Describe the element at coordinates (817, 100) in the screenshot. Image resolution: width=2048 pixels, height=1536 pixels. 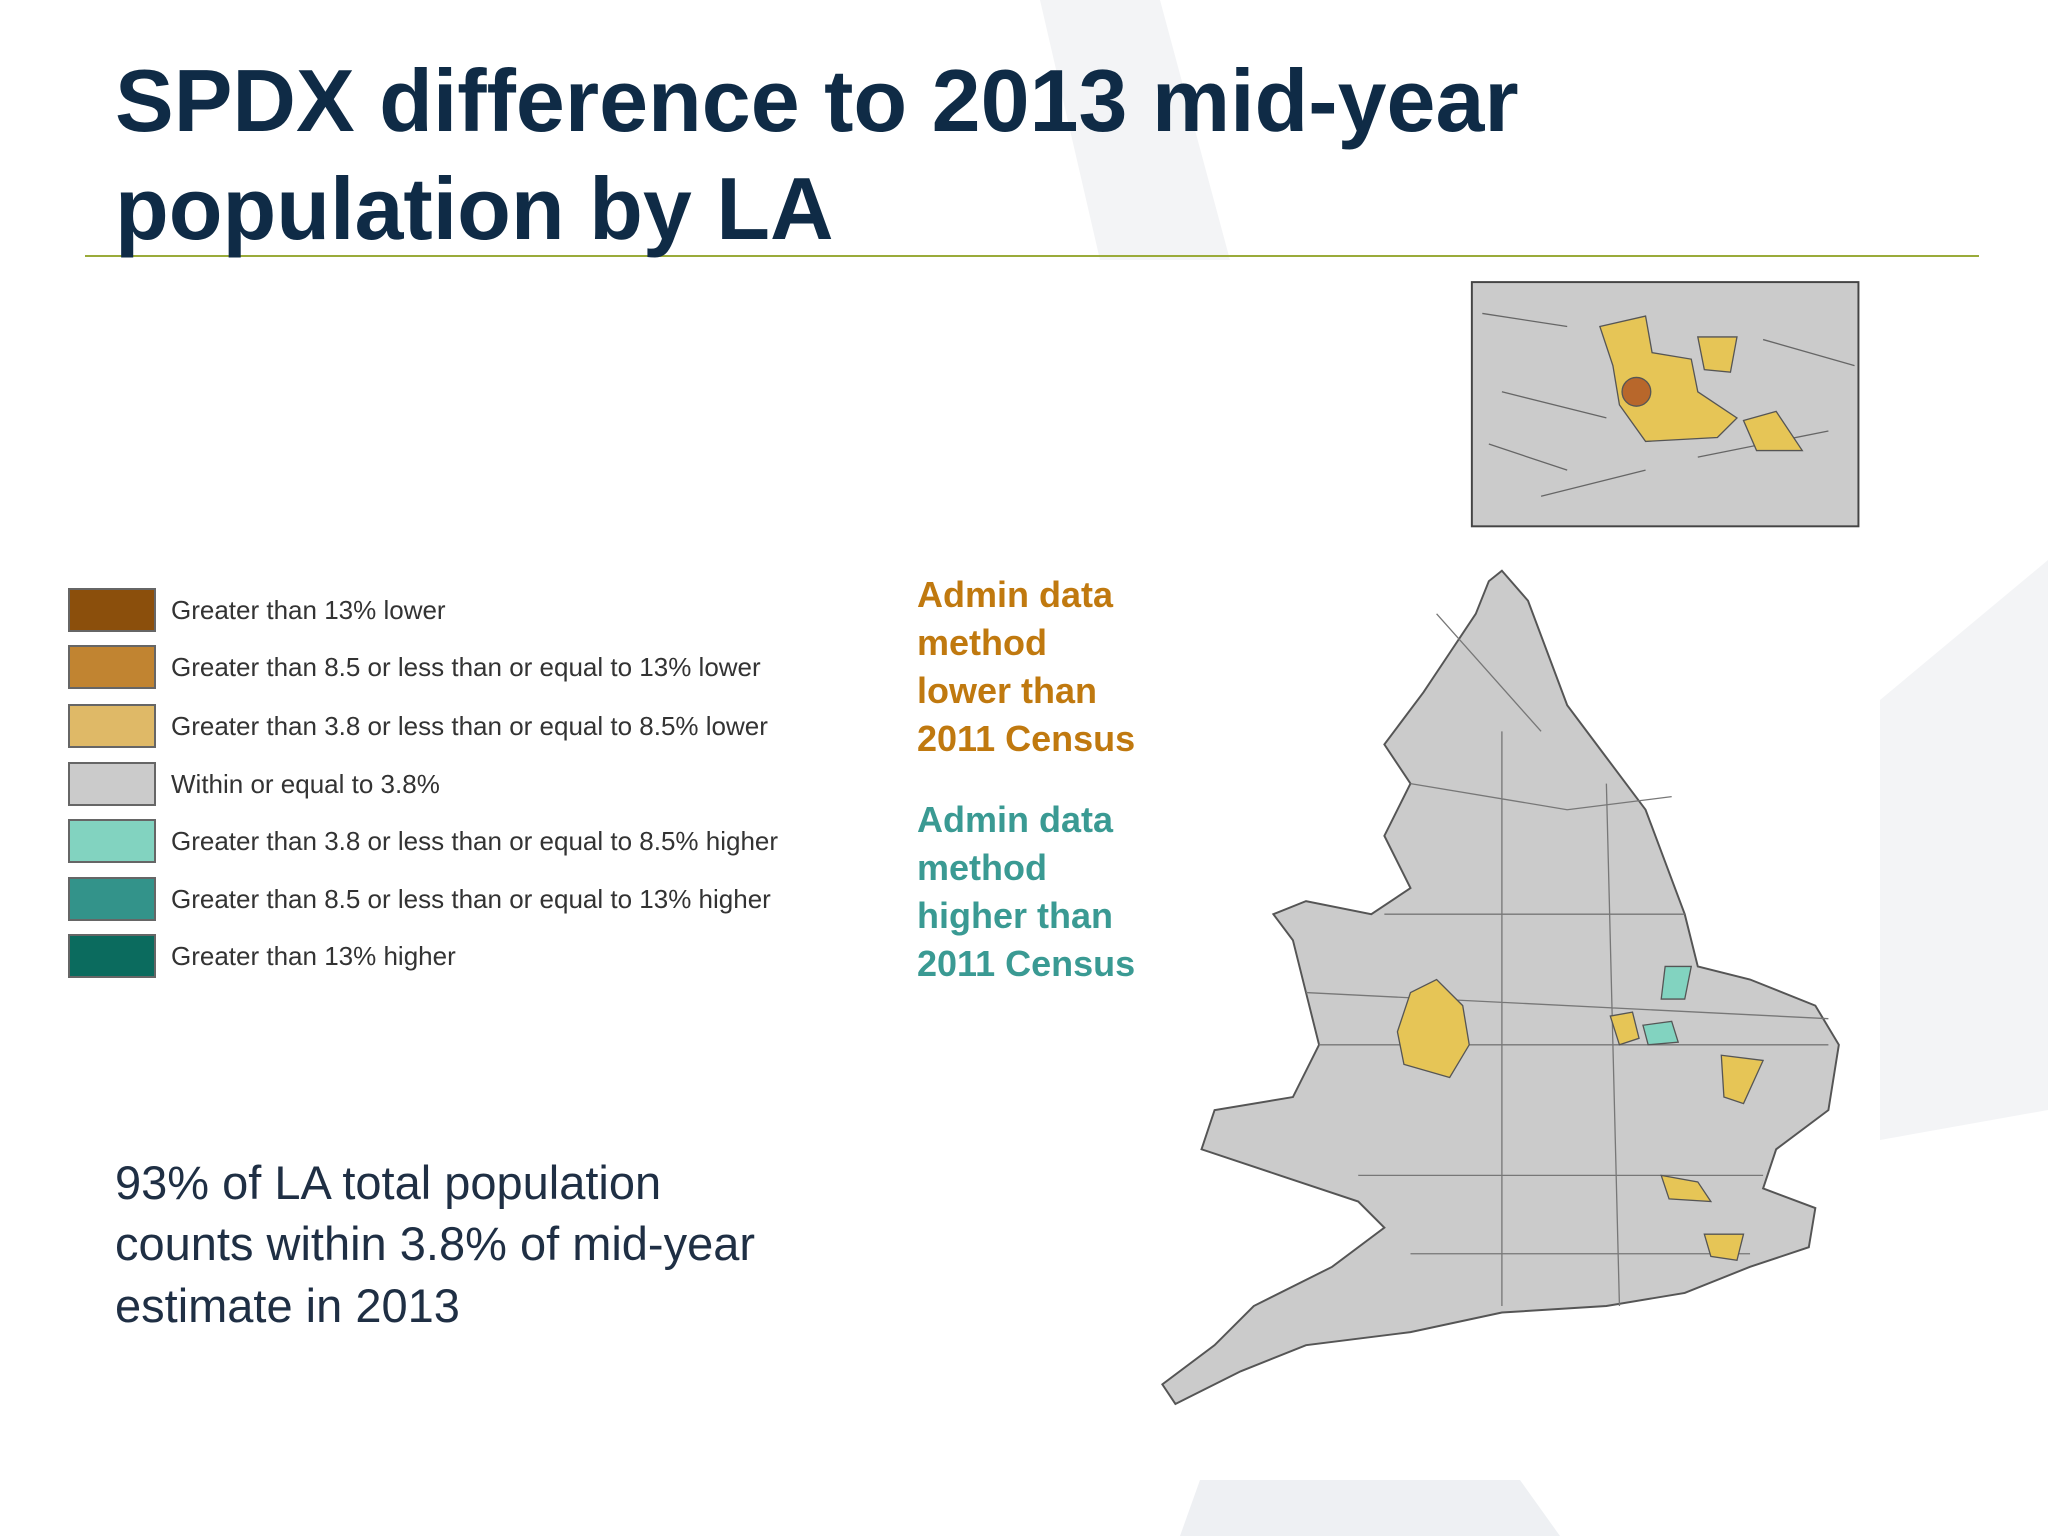
I see `title: SPDX difference to 2013 mid-year` at that location.